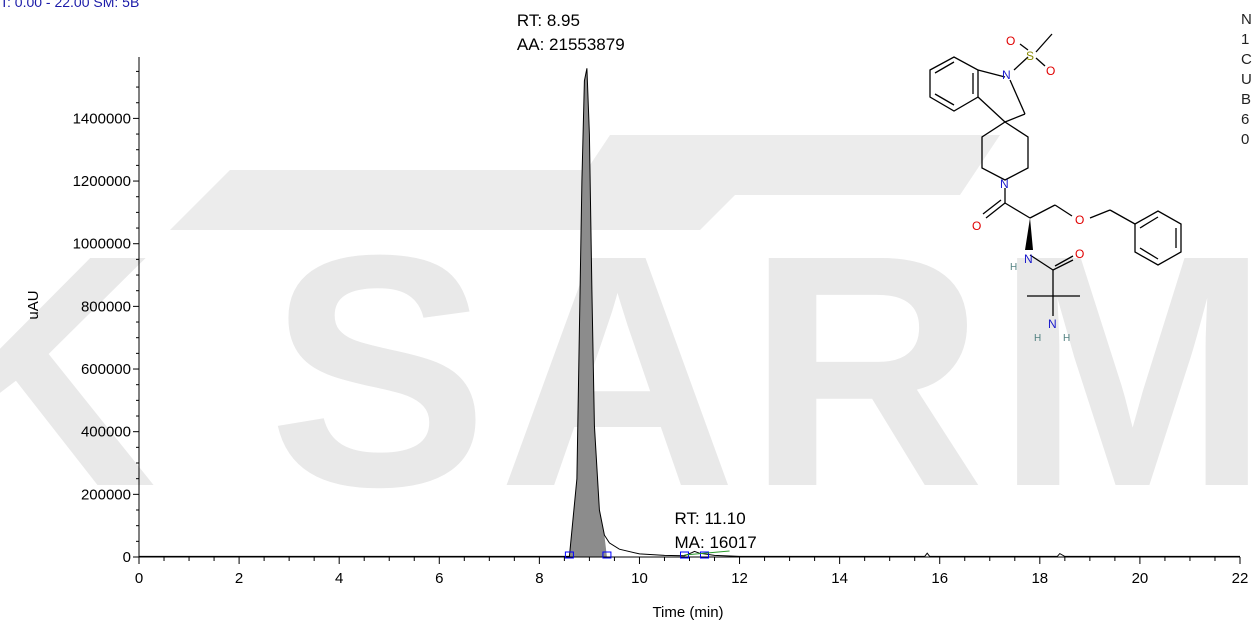  Describe the element at coordinates (102, 181) in the screenshot. I see `y-tick-label: 1200000` at that location.